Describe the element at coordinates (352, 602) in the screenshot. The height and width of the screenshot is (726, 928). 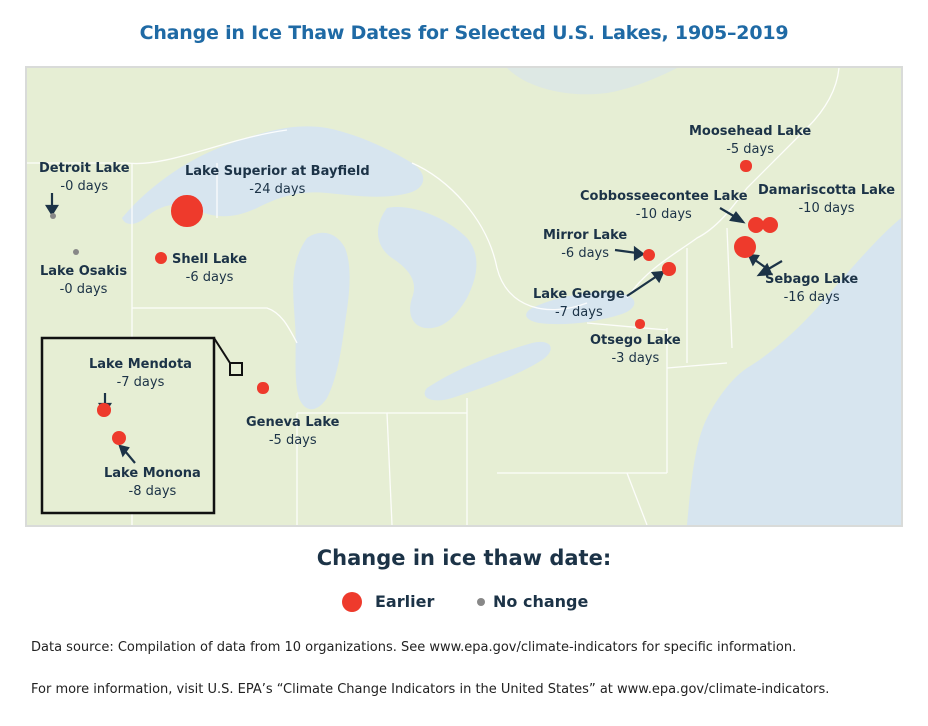
I see `legend-earlier-marker` at that location.